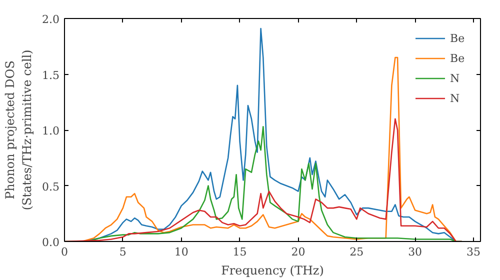 This screenshot has height=280, width=500. Describe the element at coordinates (18, 130) in the screenshot. I see `y-axis-title: Phonon projected DOS (States/THz·primitive cell)` at that location.